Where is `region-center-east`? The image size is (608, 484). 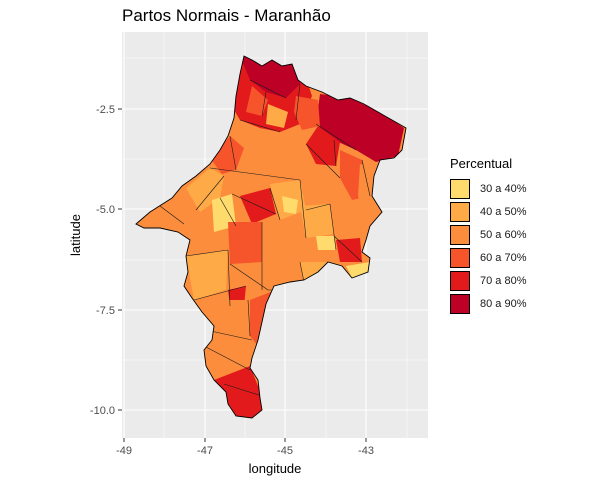 region-center-east is located at coordinates (317, 221).